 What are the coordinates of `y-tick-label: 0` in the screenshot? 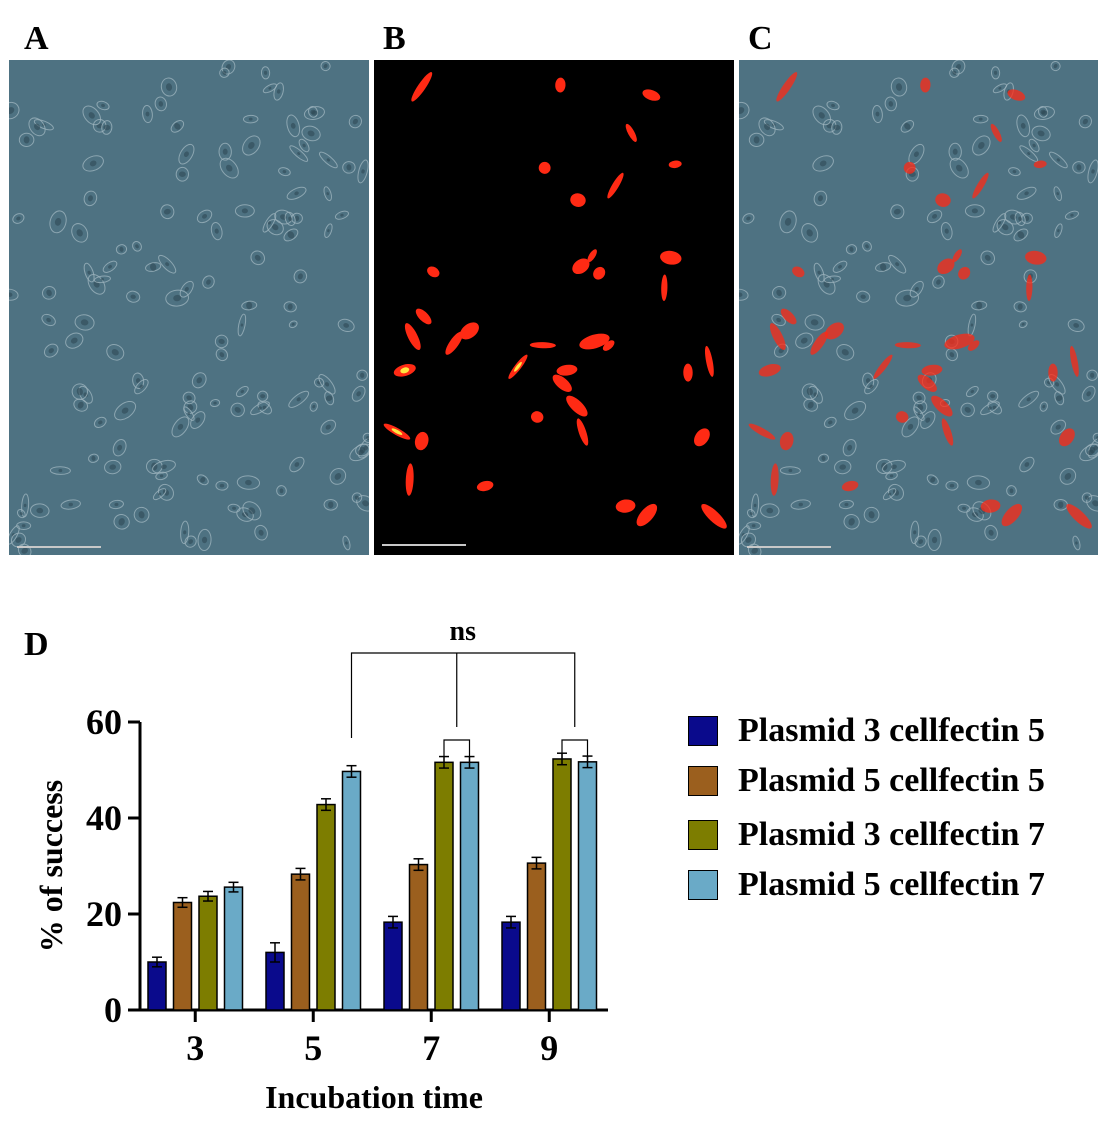 It's located at (113, 1010).